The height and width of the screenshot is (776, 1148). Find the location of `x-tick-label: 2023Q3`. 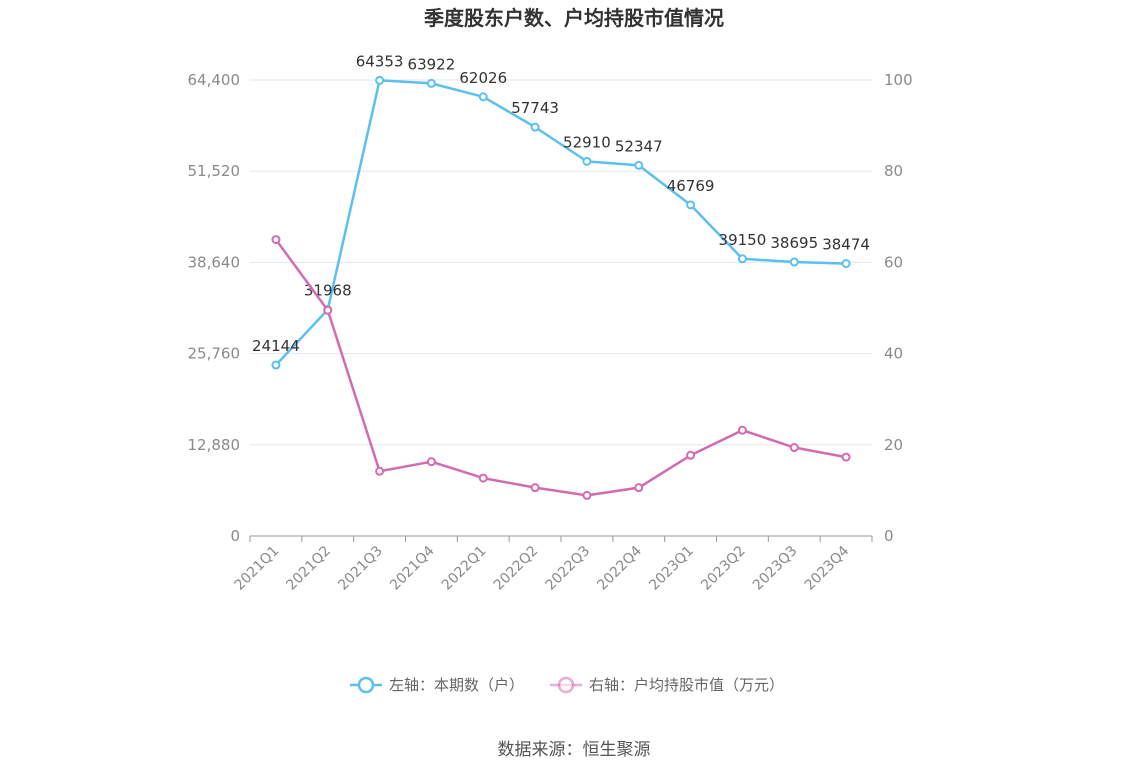

x-tick-label: 2023Q3 is located at coordinates (775, 568).